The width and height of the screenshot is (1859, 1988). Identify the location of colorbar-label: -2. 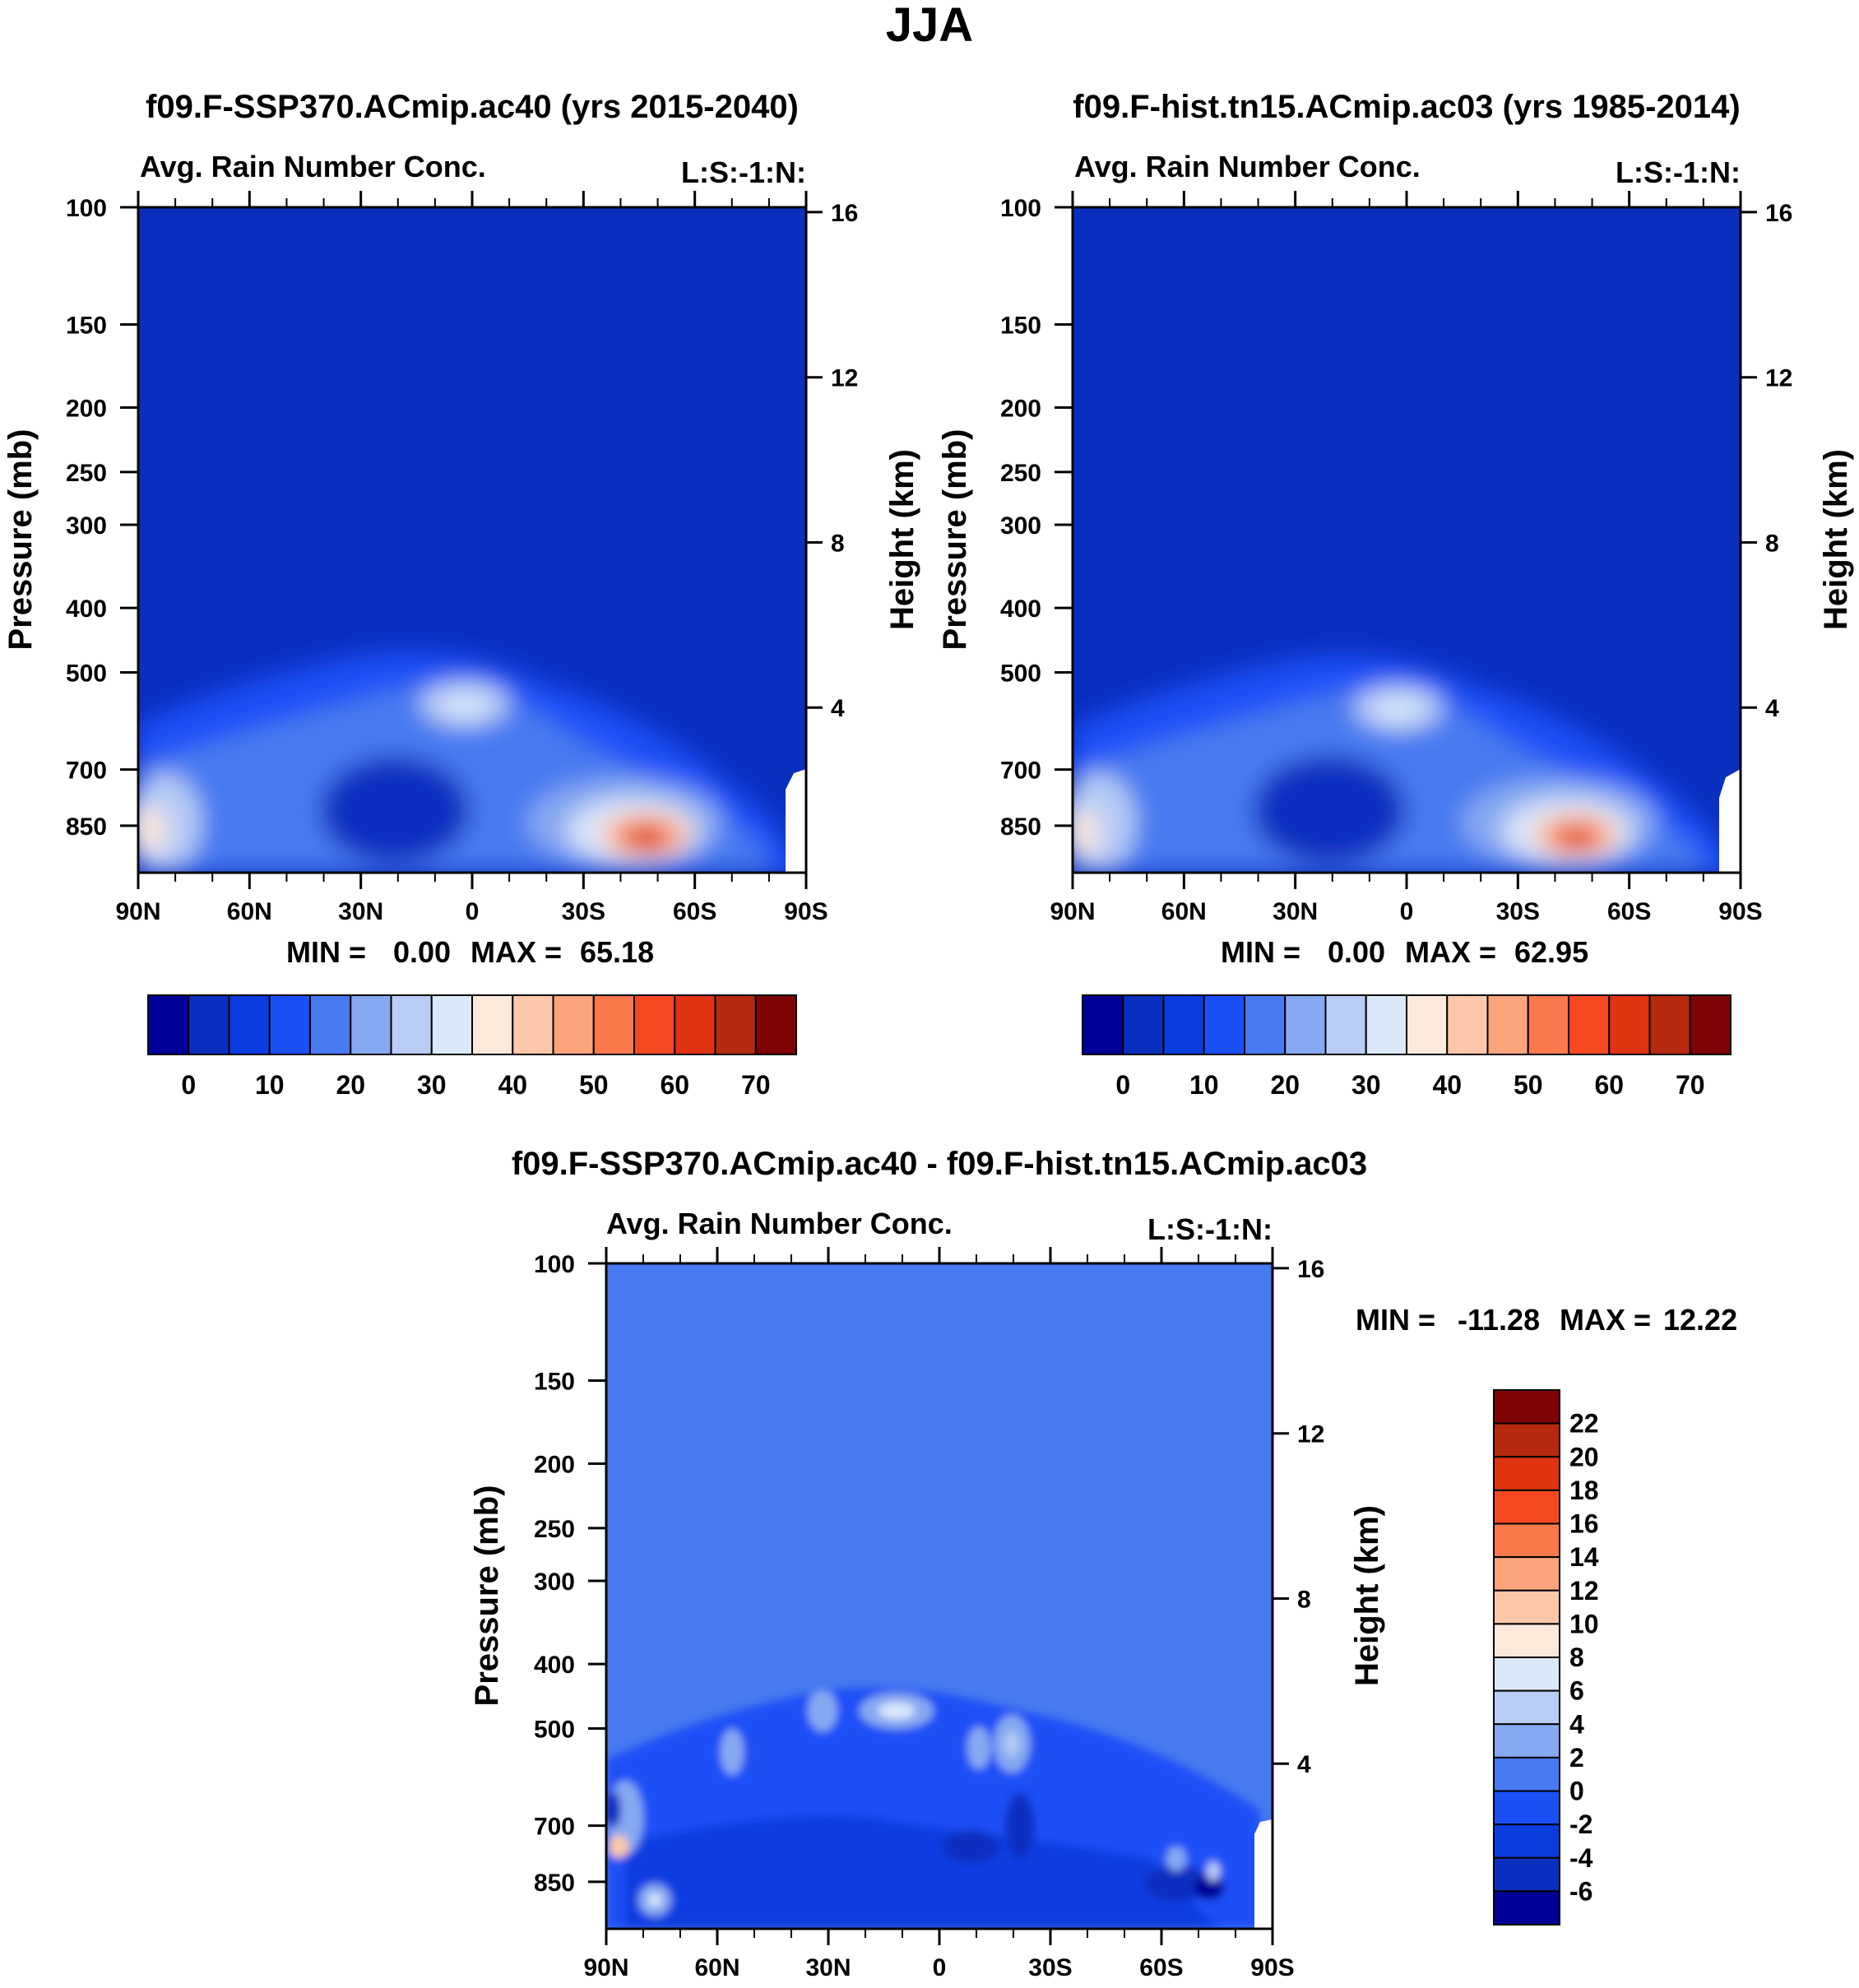
(1580, 1825).